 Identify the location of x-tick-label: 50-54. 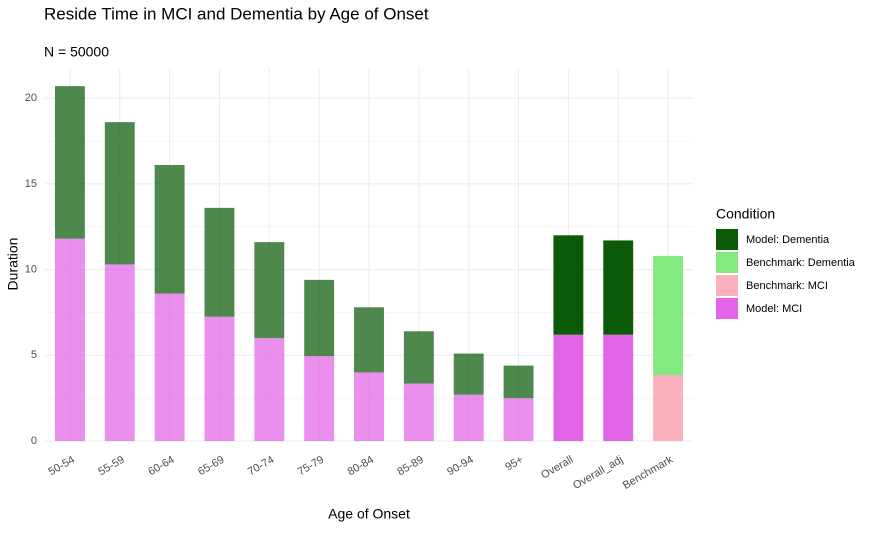
(62, 466).